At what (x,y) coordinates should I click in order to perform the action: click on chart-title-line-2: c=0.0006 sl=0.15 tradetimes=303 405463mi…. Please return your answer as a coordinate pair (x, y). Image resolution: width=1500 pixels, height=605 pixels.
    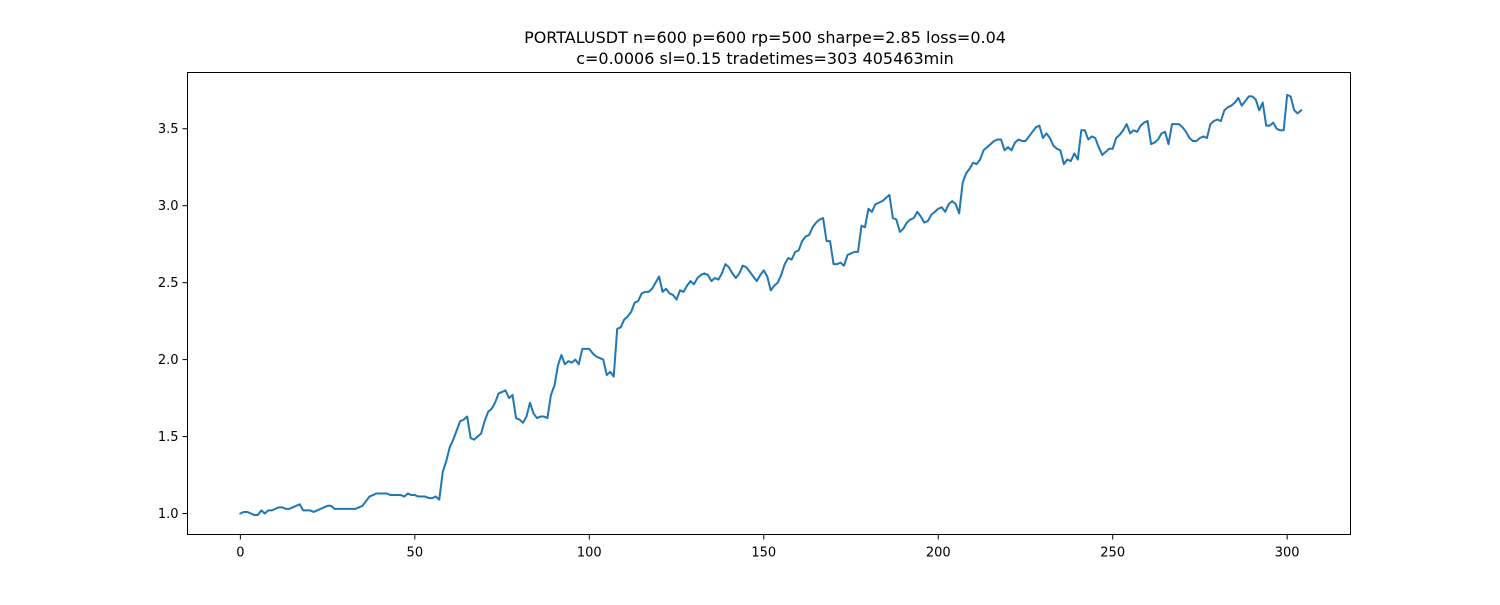
    Looking at the image, I should click on (765, 58).